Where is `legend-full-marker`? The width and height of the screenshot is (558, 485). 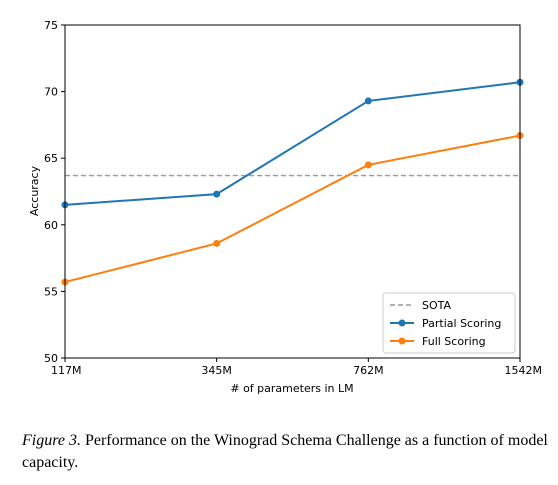
legend-full-marker is located at coordinates (402, 341).